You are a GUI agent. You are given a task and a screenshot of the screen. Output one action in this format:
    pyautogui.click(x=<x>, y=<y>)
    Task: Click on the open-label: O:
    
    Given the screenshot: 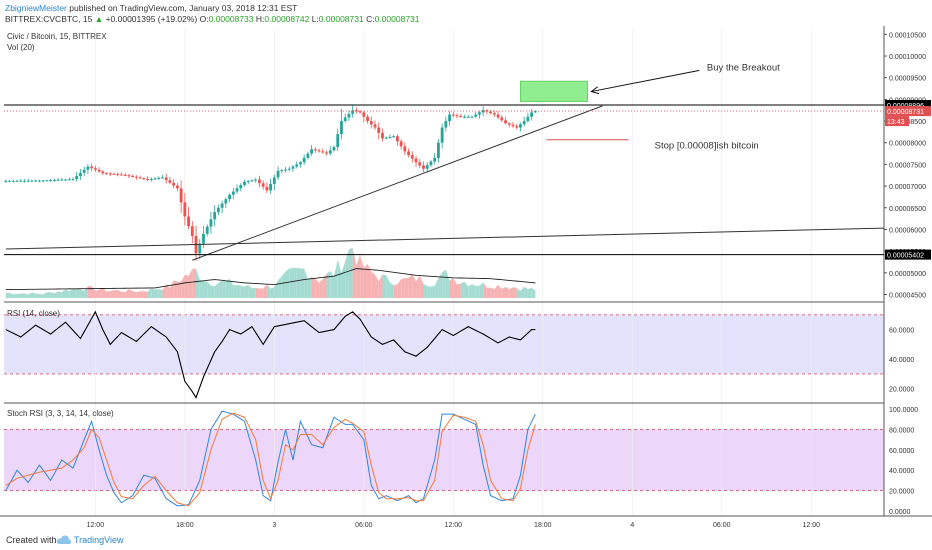 What is the action you would take?
    pyautogui.click(x=204, y=19)
    